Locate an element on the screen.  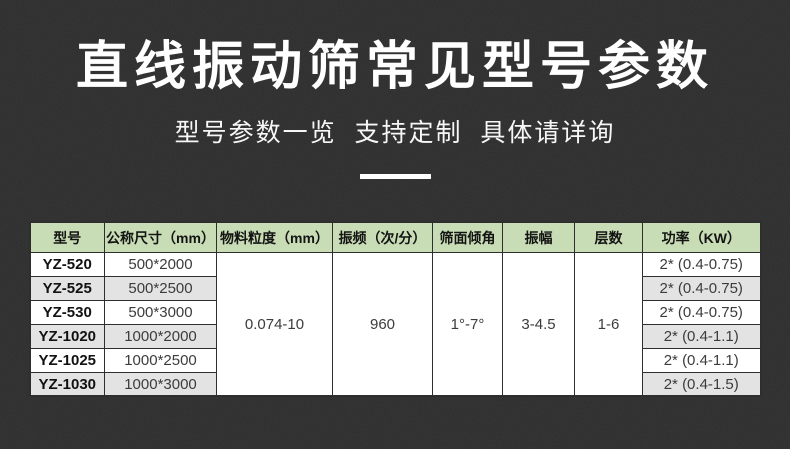
model-cell: YZ-1030 is located at coordinates (67, 384).